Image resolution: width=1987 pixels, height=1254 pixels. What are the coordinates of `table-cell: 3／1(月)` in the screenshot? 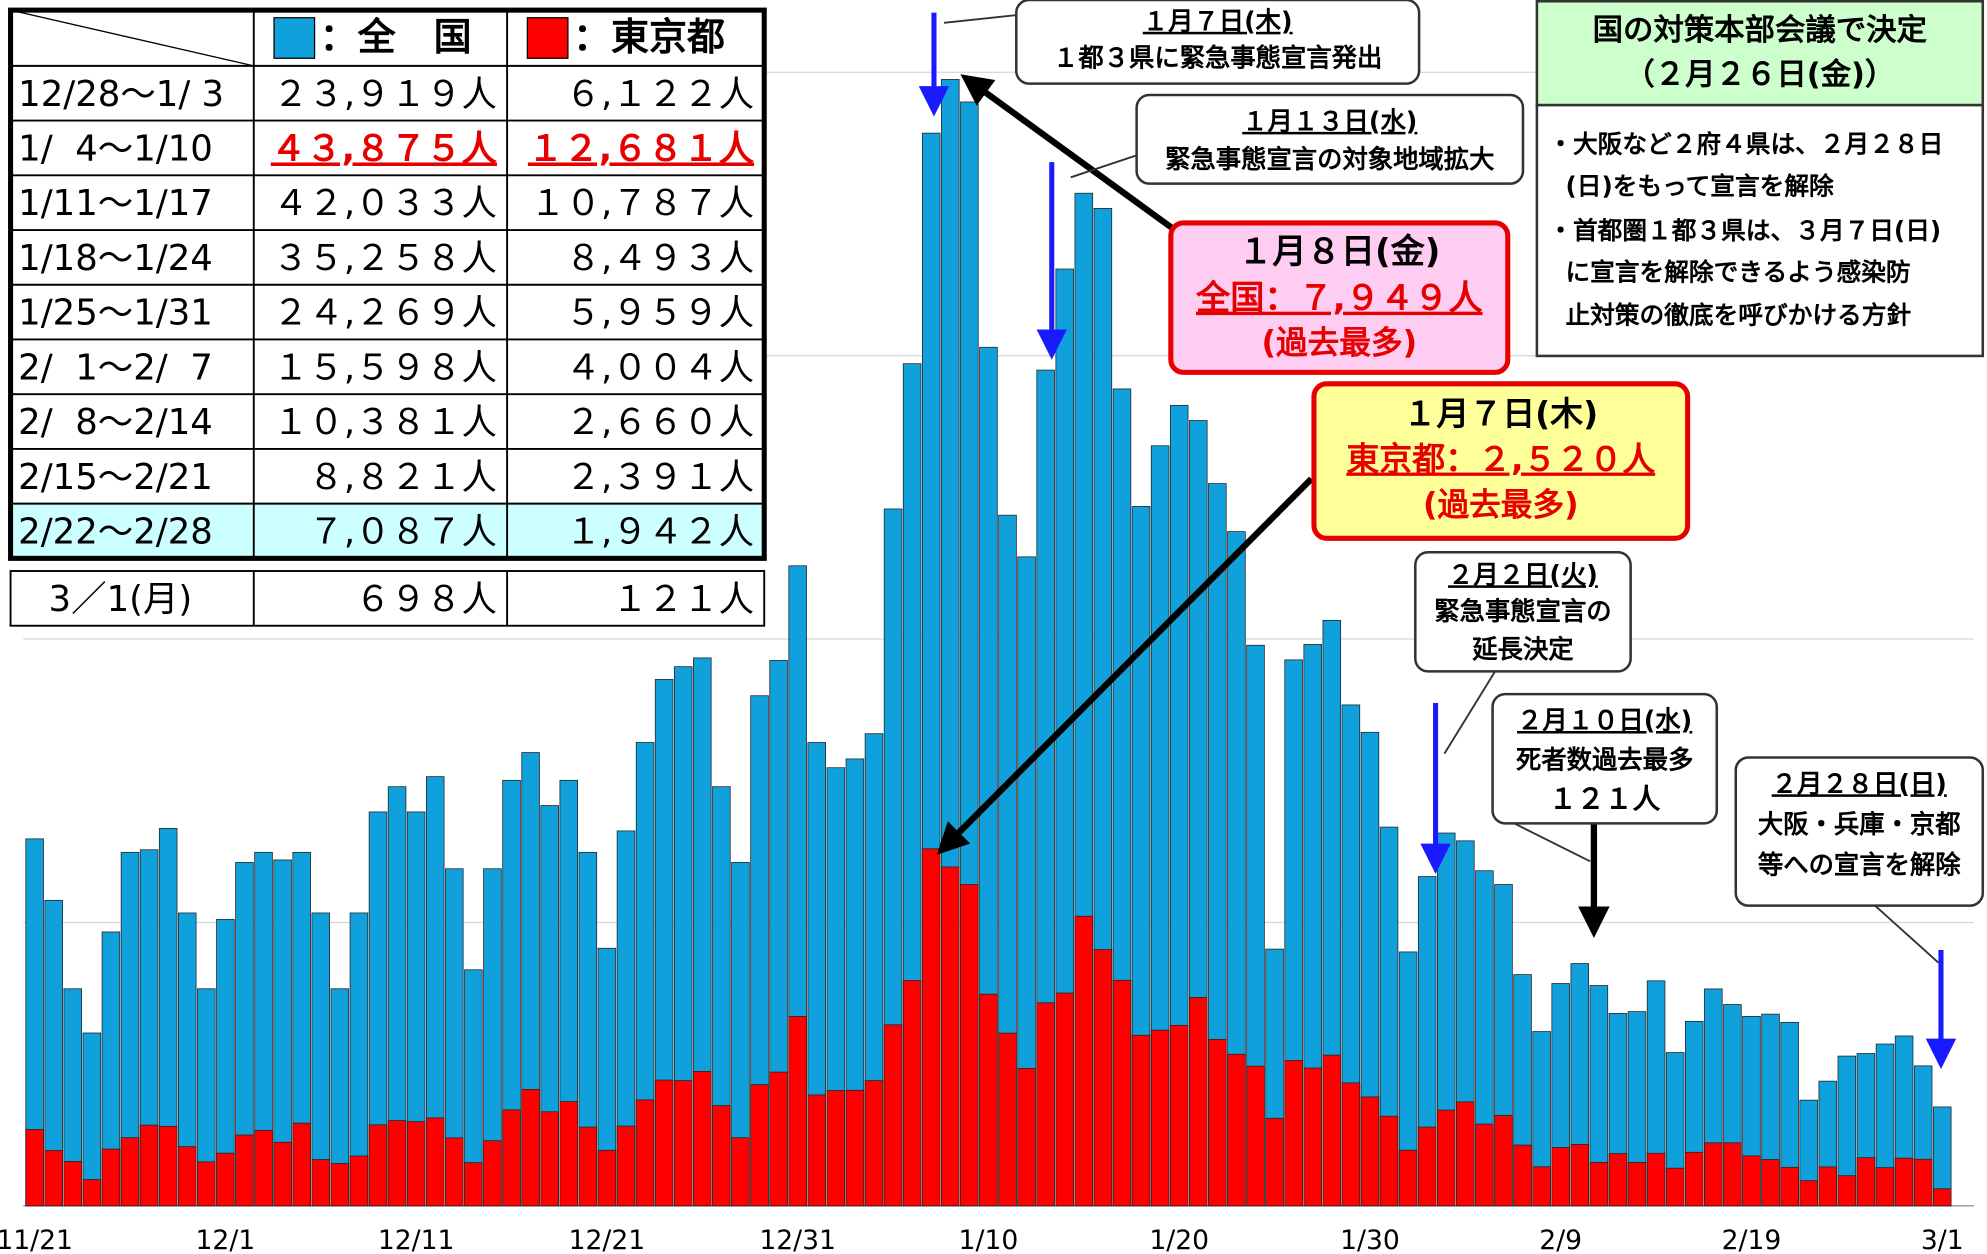 It's located at (121, 599).